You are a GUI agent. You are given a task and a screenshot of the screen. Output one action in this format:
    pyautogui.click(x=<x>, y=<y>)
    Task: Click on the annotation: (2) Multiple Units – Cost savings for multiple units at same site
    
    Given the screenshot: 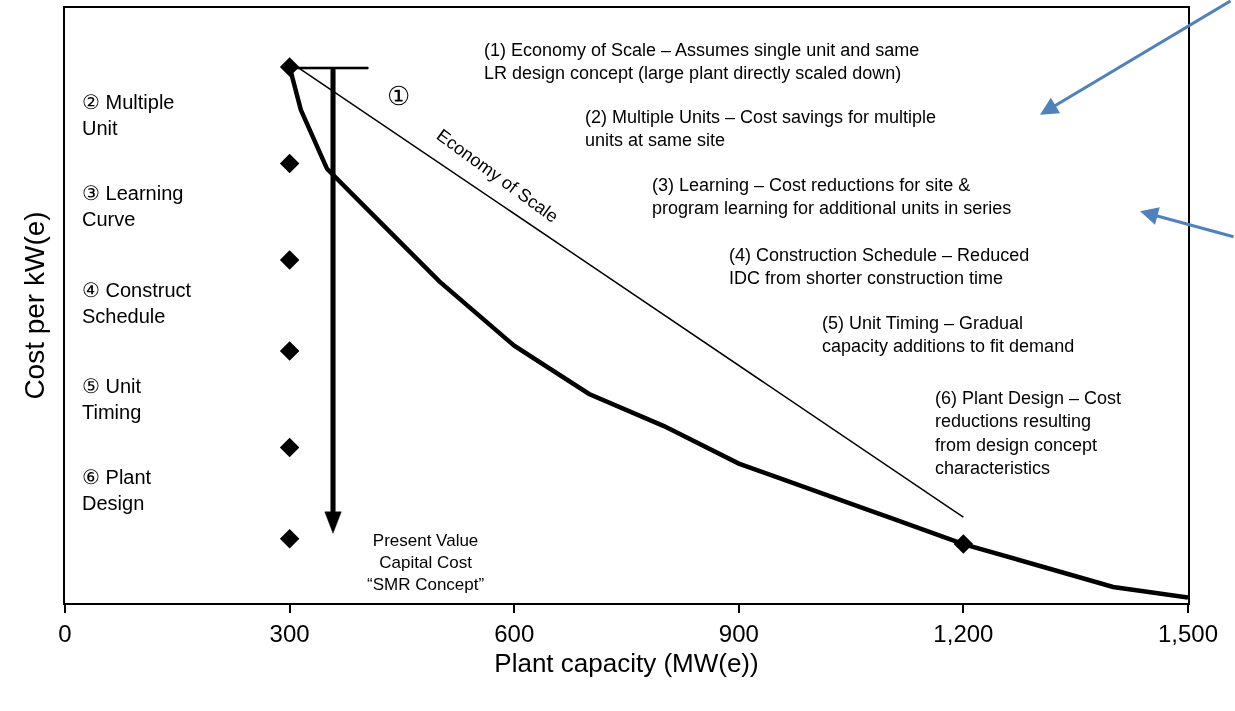 What is the action you would take?
    pyautogui.click(x=761, y=129)
    